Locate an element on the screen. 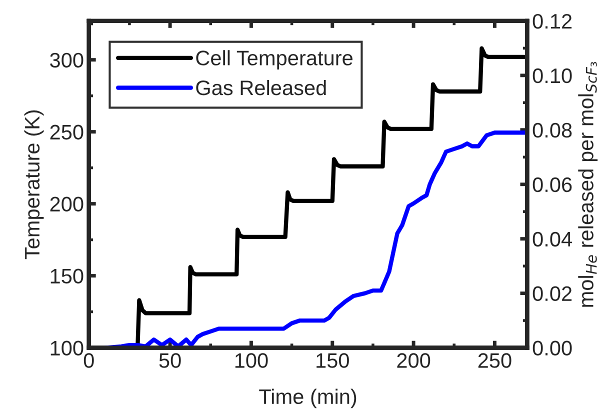 This screenshot has height=419, width=613. x-tick-label: 200 is located at coordinates (413, 360).